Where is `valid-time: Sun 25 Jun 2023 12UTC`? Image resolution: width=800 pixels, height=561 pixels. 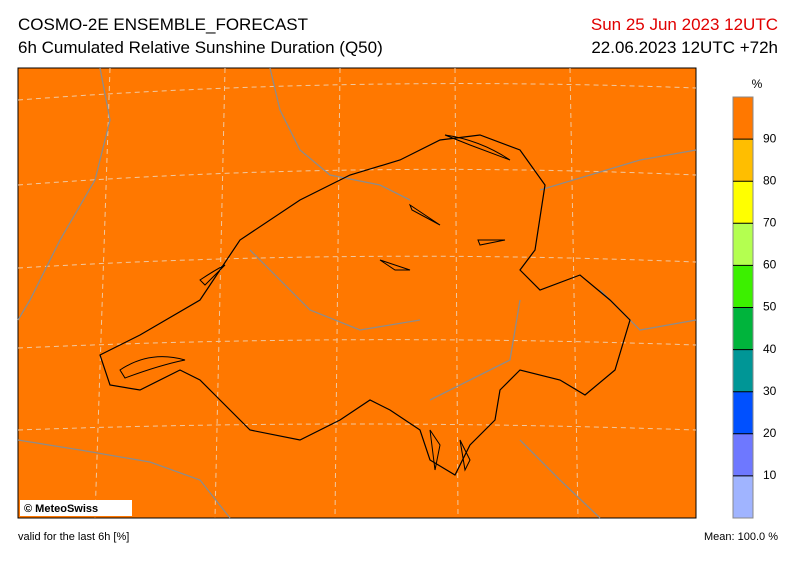
valid-time: Sun 25 Jun 2023 12UTC is located at coordinates (684, 24).